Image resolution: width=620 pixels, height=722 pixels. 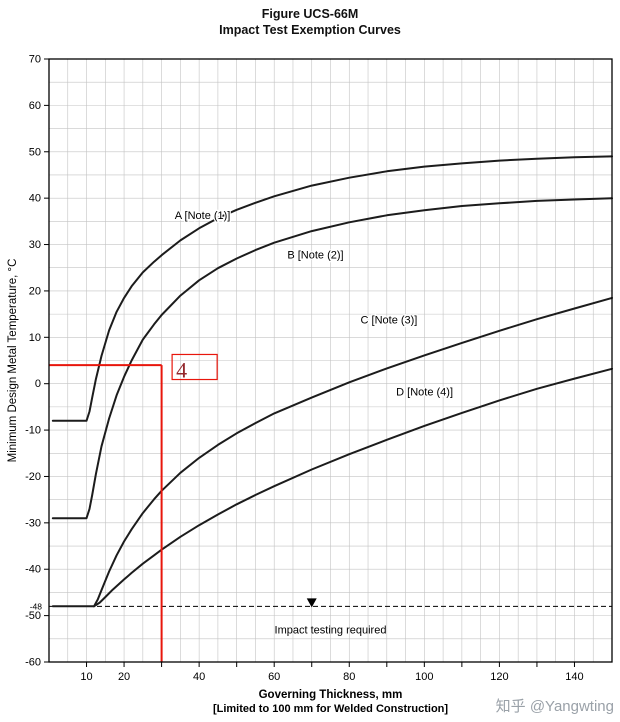 What do you see at coordinates (274, 677) in the screenshot?
I see `x-tick-label: 60` at bounding box center [274, 677].